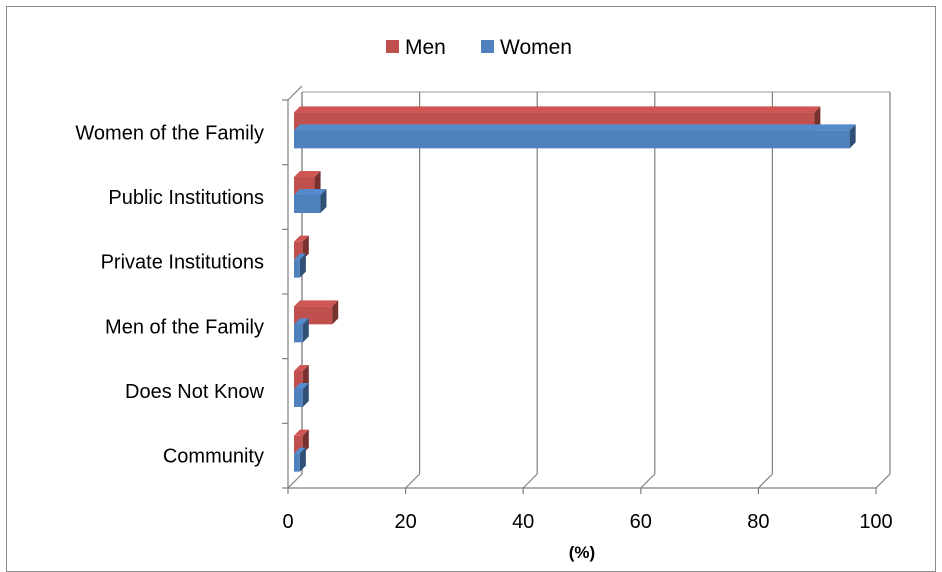 This screenshot has width=942, height=572. I want to click on category-label: Does Not Know, so click(195, 392).